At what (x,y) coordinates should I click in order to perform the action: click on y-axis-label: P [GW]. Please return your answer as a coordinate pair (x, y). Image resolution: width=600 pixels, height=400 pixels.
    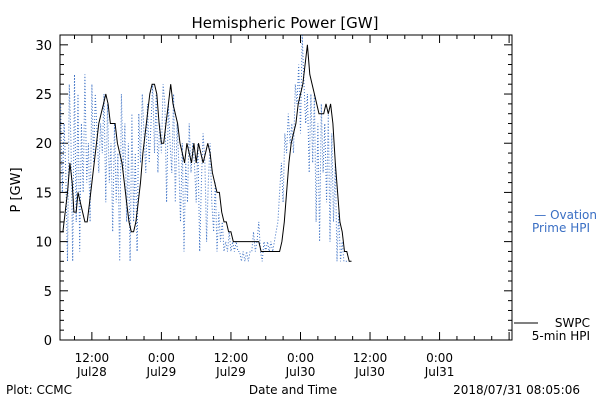
    Looking at the image, I should click on (16, 189).